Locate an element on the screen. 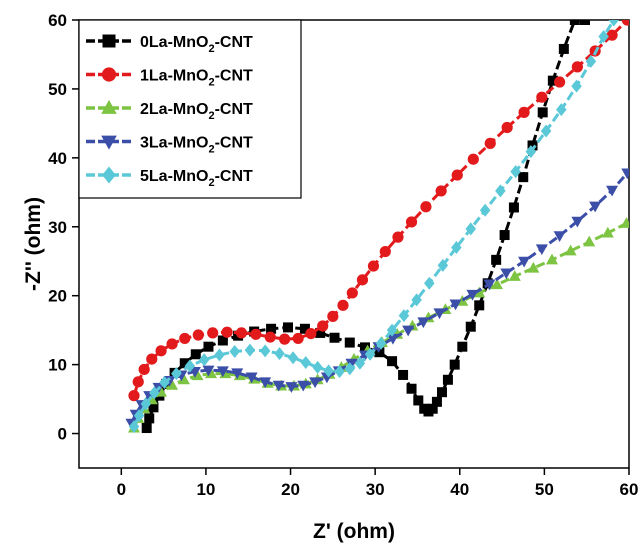  x-tick-label: 50 is located at coordinates (544, 489).